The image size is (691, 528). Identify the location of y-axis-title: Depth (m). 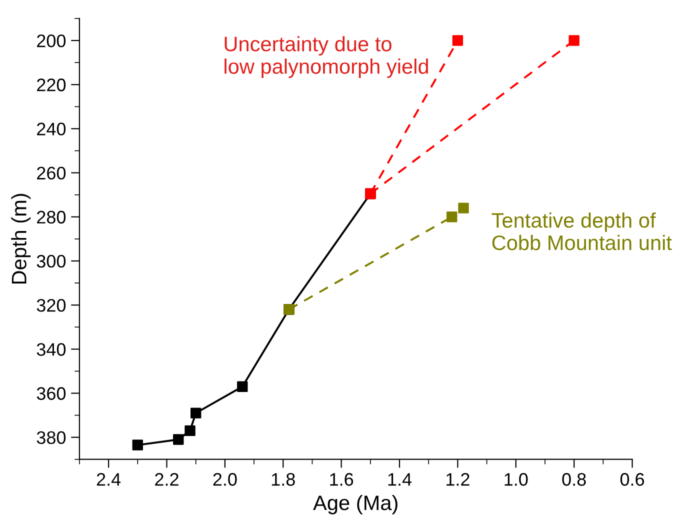
(21, 239).